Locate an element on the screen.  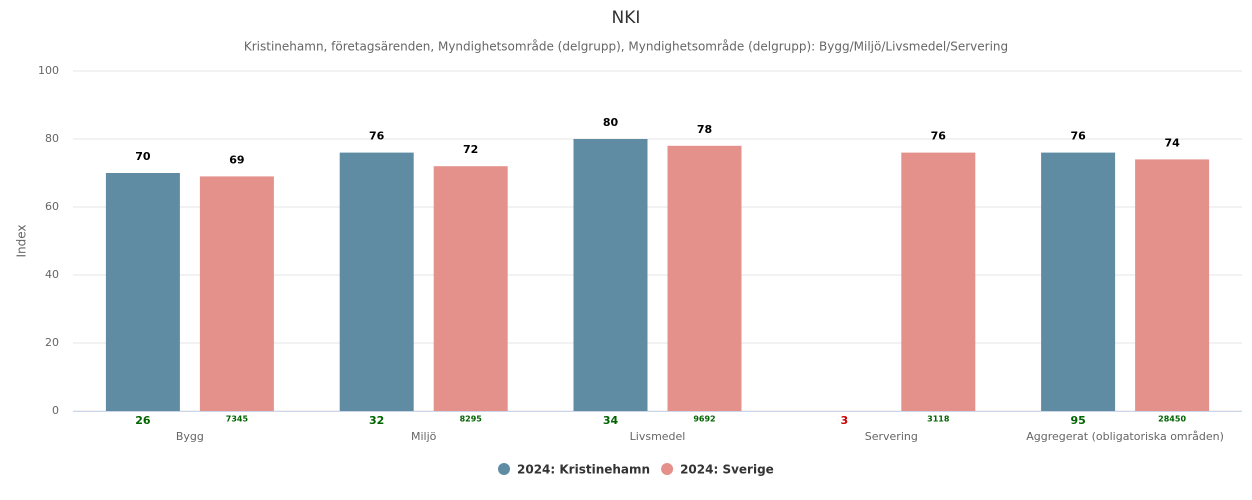
value-label: 70 is located at coordinates (143, 156).